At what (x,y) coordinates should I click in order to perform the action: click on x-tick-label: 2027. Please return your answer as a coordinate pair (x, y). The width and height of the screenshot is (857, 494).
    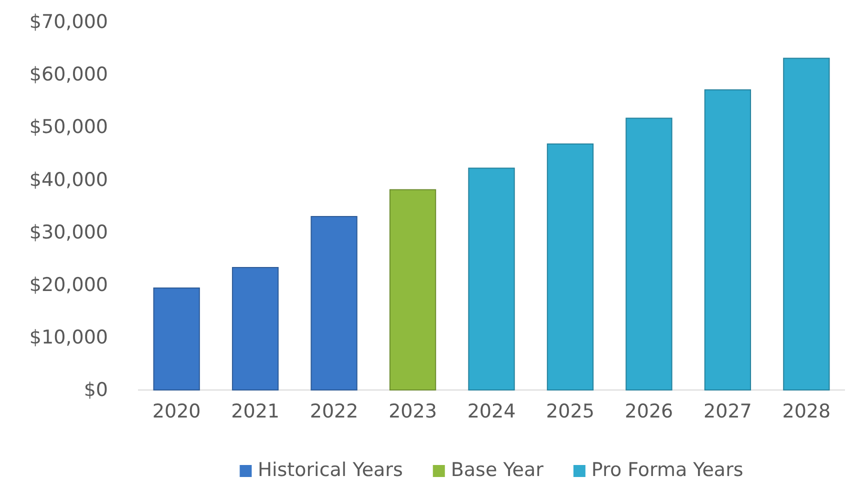
    Looking at the image, I should click on (728, 411).